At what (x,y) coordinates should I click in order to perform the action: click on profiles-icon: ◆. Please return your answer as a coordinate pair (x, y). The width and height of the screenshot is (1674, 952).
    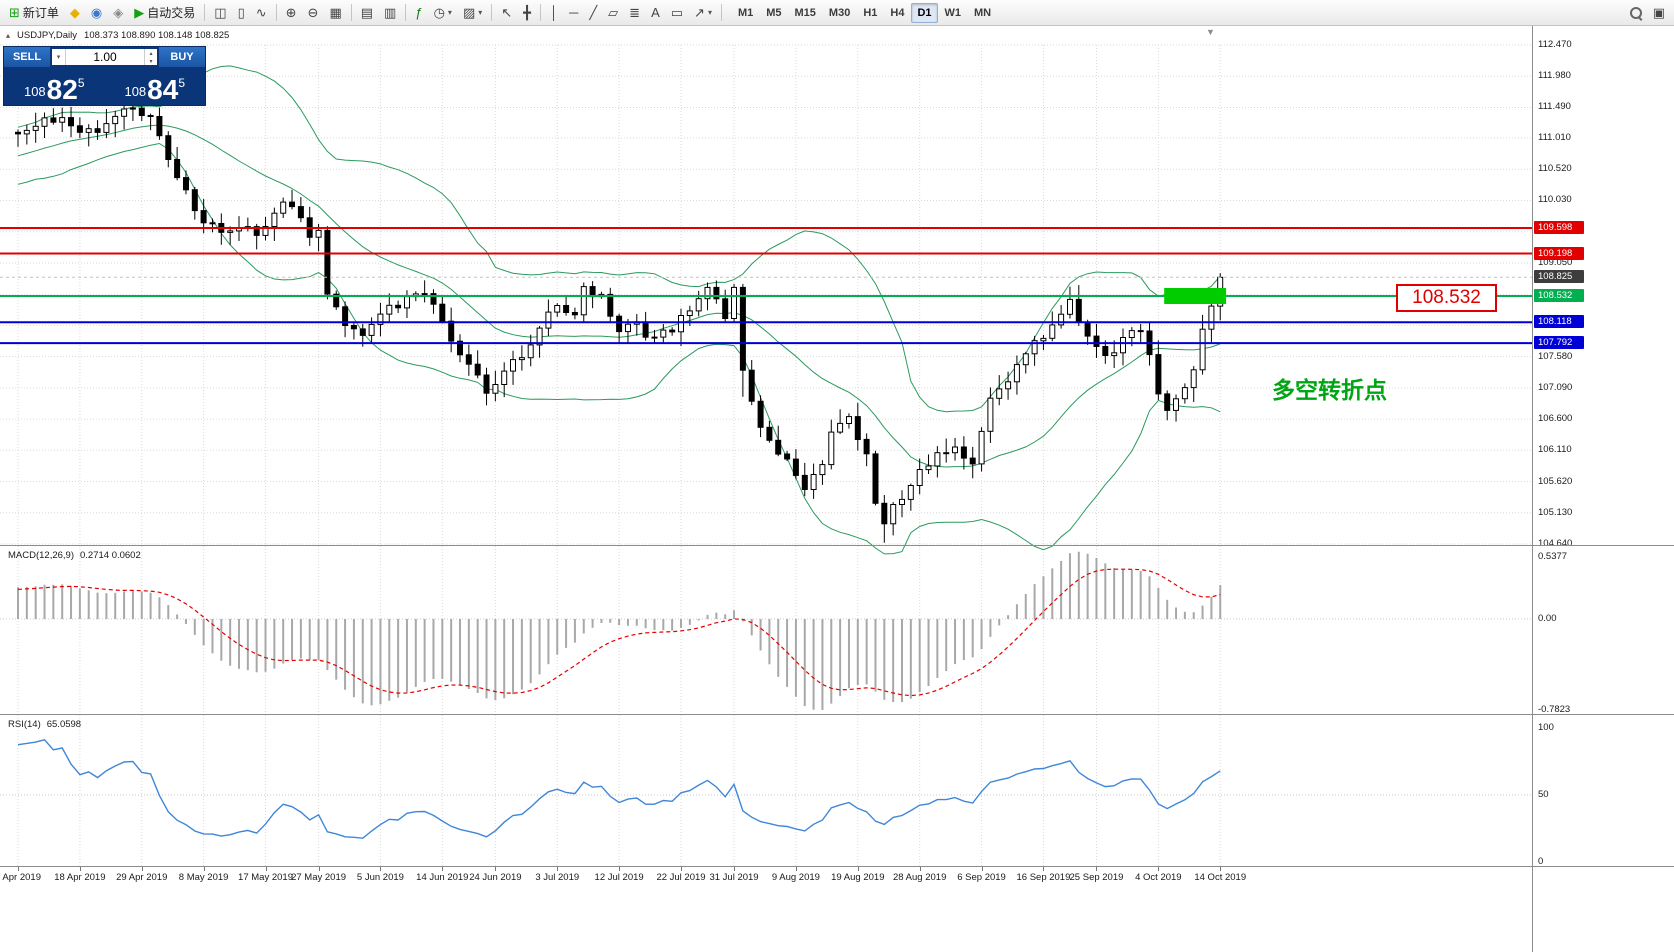
    Looking at the image, I should click on (74, 12).